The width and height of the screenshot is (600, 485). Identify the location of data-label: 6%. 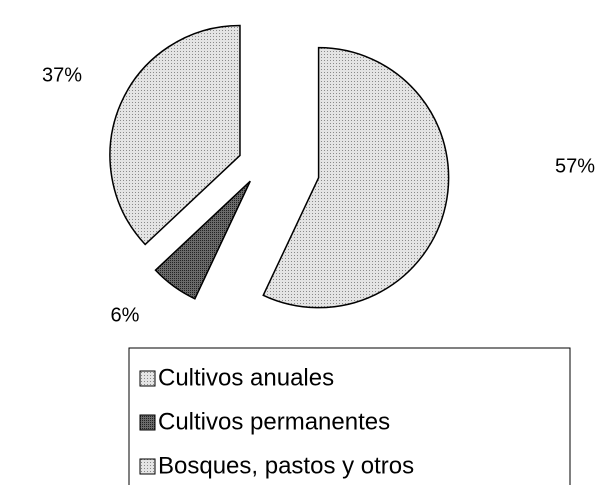
(125, 315).